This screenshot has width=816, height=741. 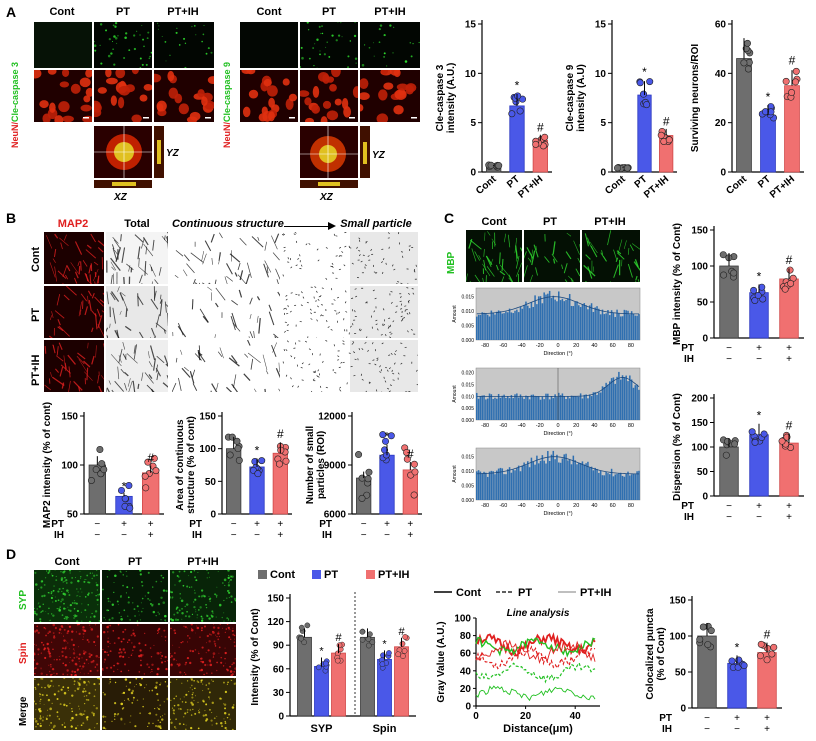 What do you see at coordinates (257, 451) in the screenshot?
I see `significance-mark: *` at bounding box center [257, 451].